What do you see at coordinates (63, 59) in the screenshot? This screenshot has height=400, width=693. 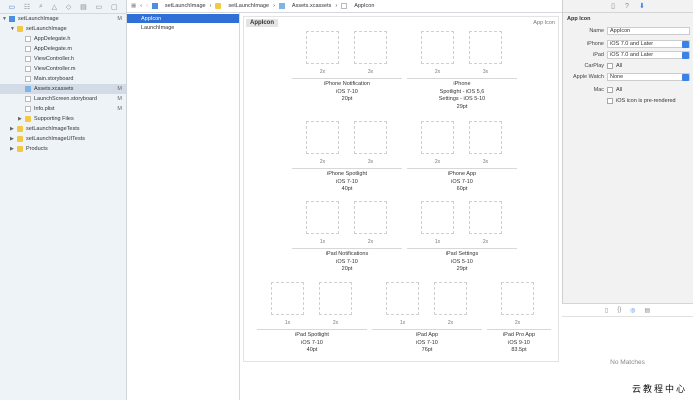 I see `tree-item: ViewController.h` at bounding box center [63, 59].